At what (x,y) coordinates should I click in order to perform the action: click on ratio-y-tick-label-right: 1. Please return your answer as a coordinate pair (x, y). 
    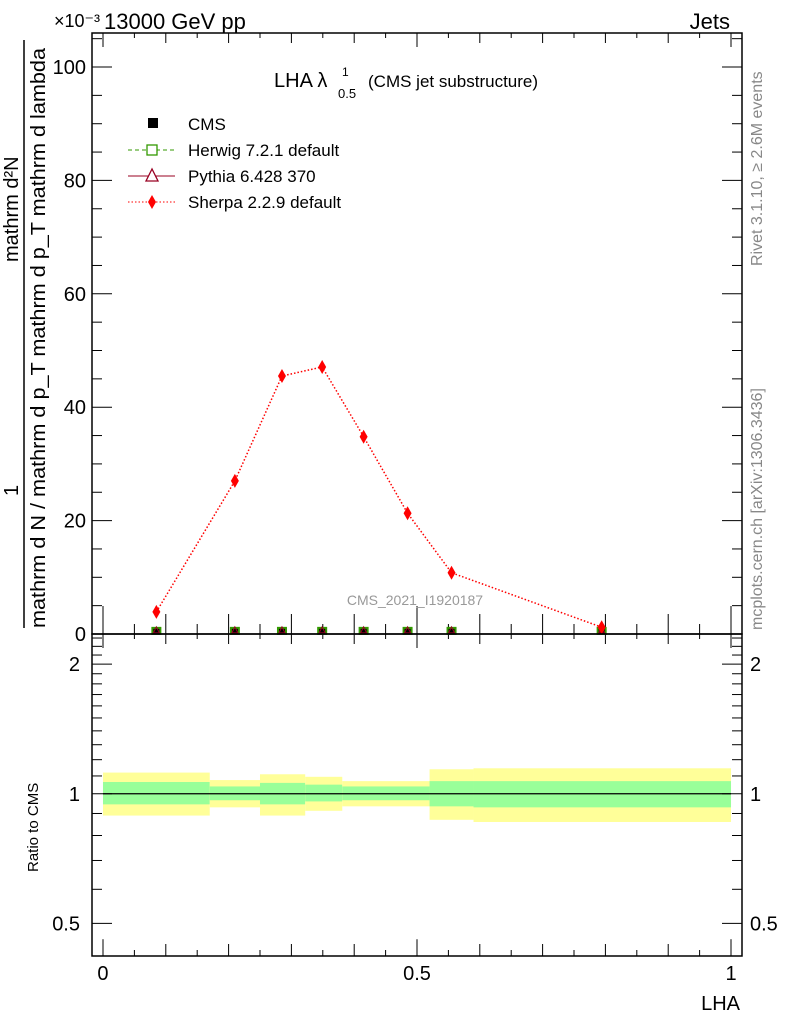
    Looking at the image, I should click on (755, 795).